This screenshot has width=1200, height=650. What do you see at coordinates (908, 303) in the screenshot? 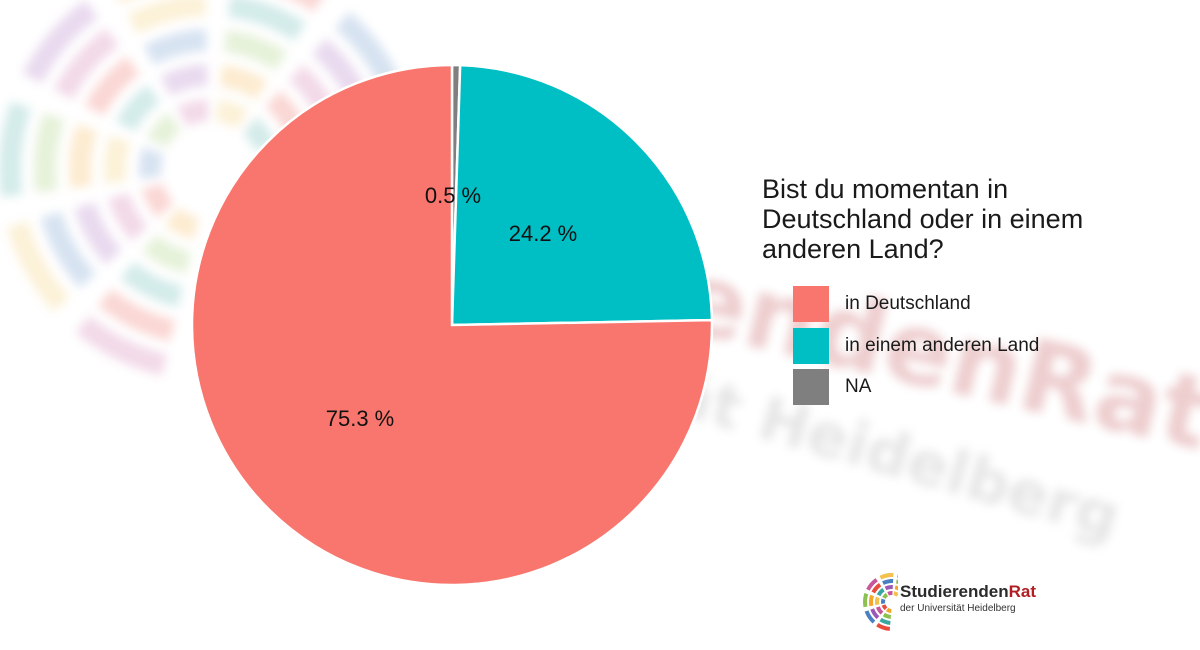
I see `legend-label: in Deutschland` at bounding box center [908, 303].